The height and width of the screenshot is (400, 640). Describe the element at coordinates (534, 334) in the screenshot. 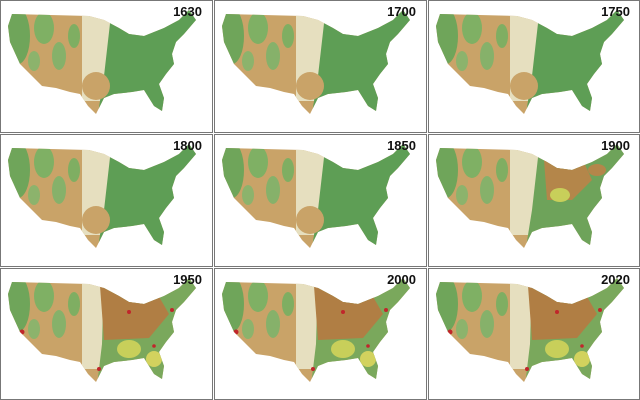

I see `map-panel: 2020` at that location.